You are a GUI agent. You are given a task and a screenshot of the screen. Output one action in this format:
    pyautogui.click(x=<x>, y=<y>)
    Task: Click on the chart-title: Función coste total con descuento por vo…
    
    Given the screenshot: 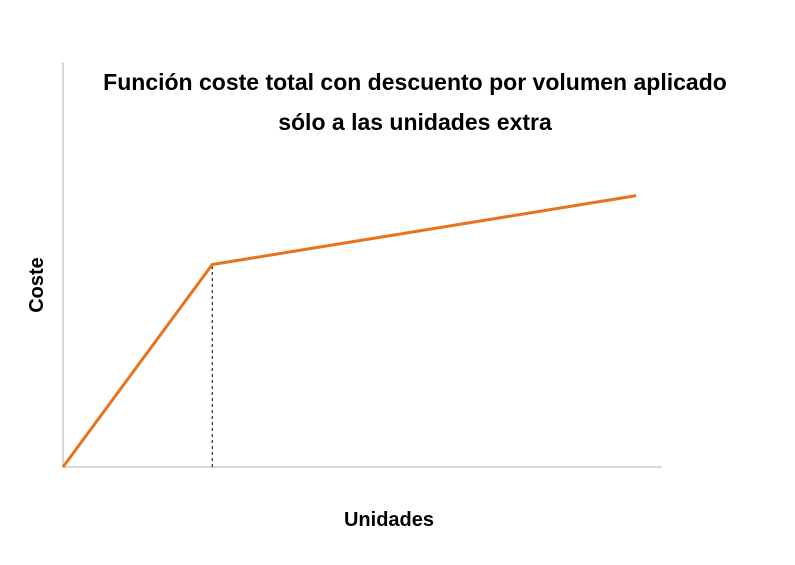 What is the action you would take?
    pyautogui.click(x=415, y=102)
    